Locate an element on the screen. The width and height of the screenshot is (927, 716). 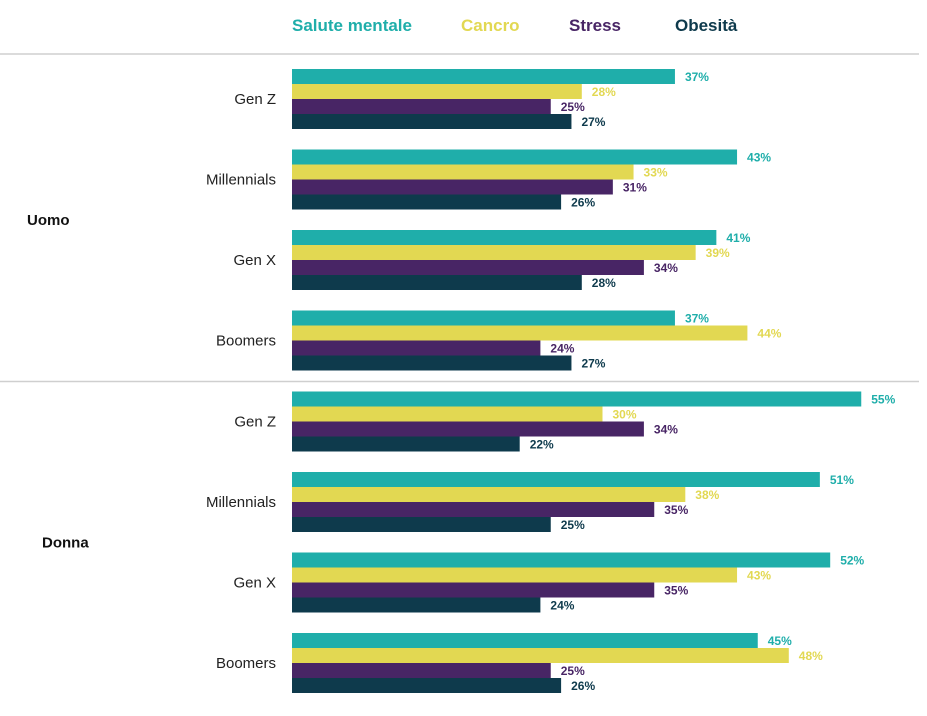
data-label: 41% is located at coordinates (738, 238).